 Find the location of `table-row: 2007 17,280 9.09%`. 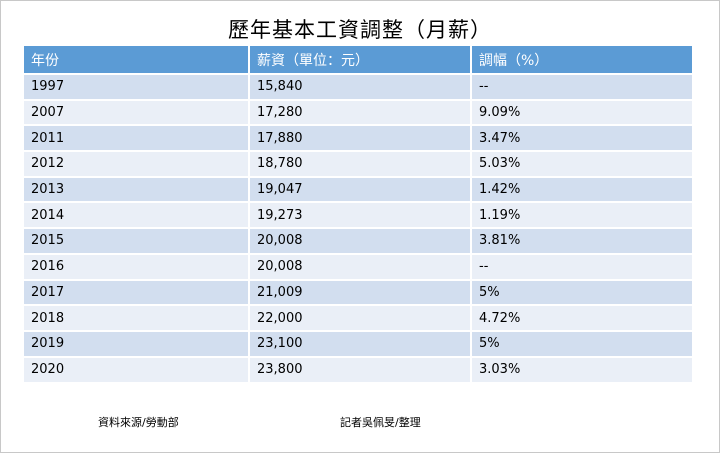

table-row: 2007 17,280 9.09% is located at coordinates (358, 112).